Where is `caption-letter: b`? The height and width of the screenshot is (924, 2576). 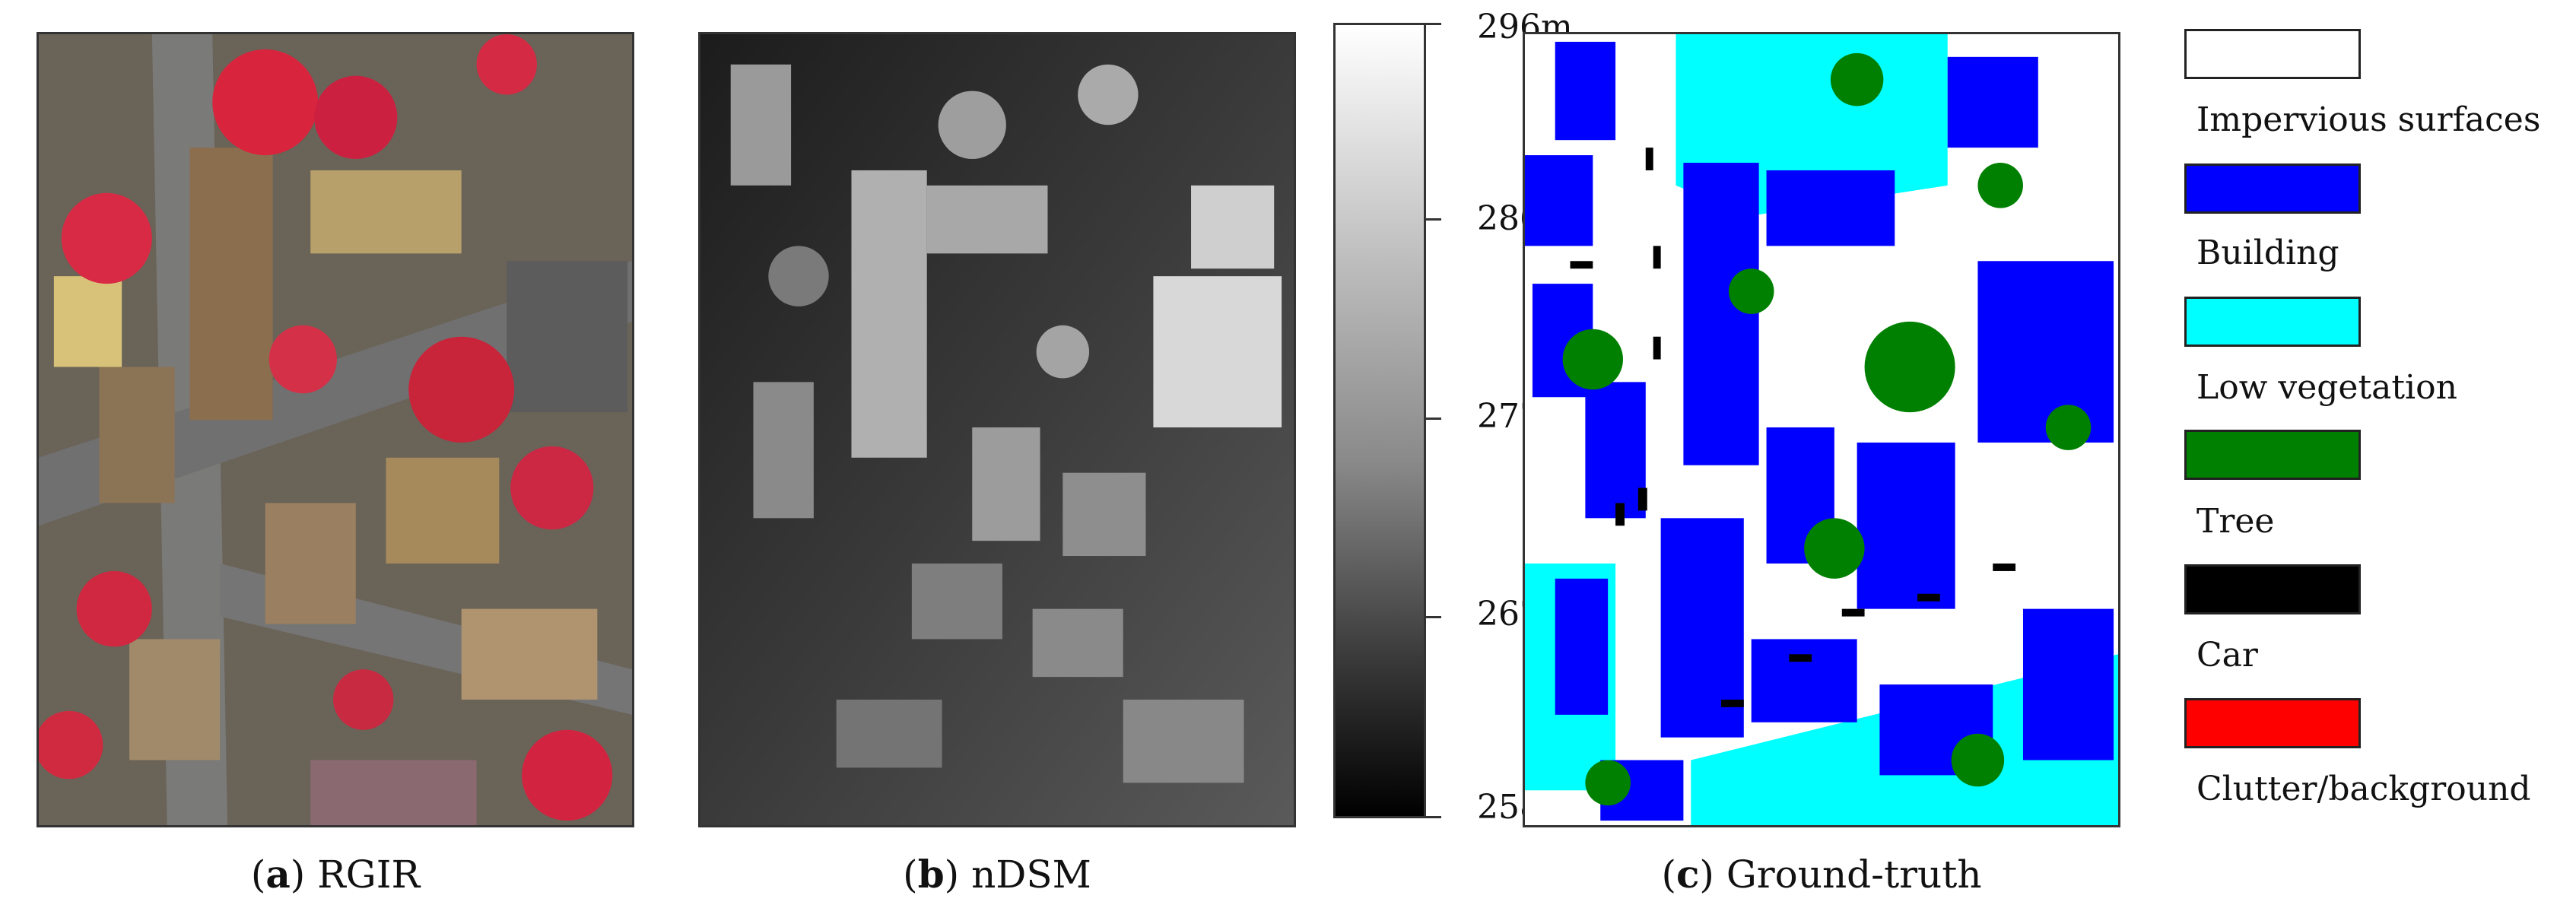
caption-letter: b is located at coordinates (931, 874).